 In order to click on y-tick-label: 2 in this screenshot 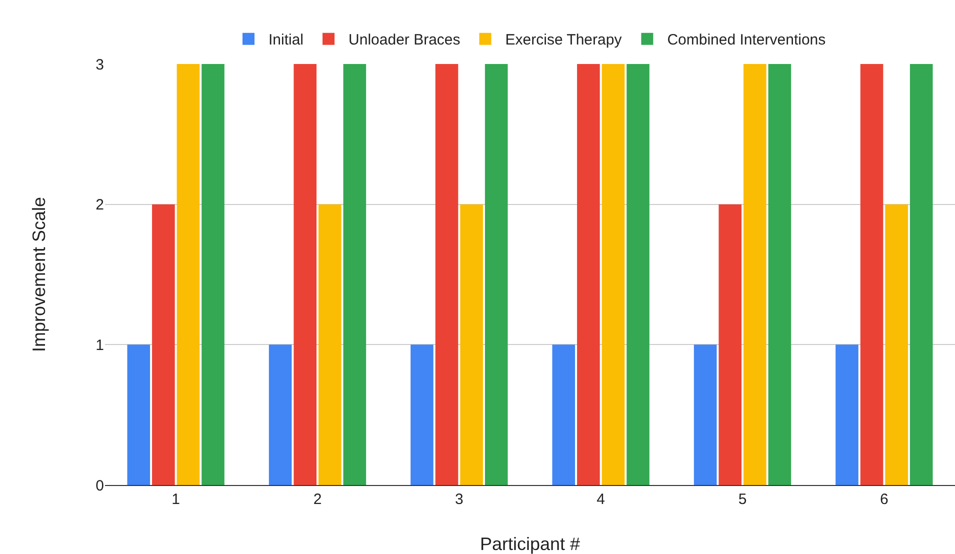, I will do `click(100, 205)`.